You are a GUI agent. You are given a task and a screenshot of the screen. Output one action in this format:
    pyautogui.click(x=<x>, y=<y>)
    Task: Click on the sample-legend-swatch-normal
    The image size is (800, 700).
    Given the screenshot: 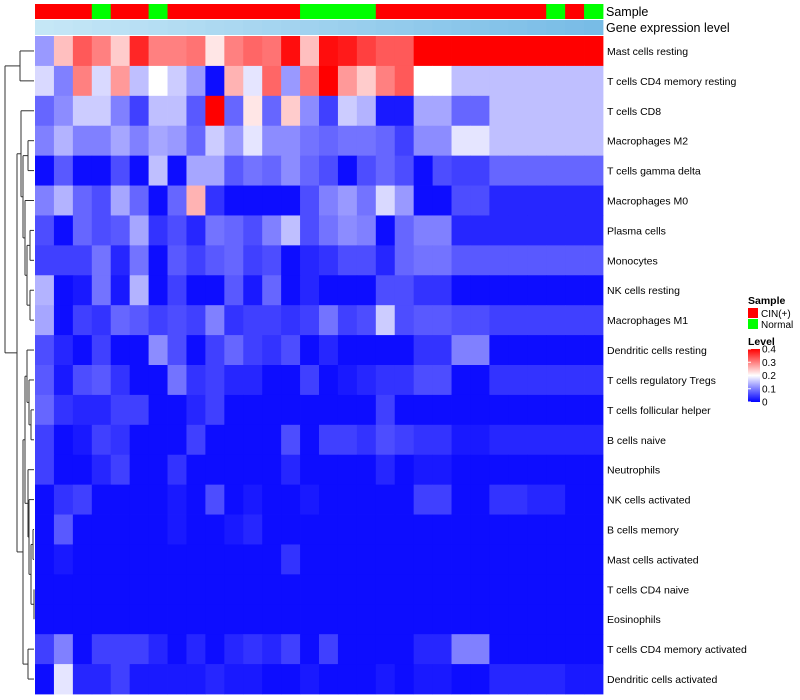 What is the action you would take?
    pyautogui.click(x=753, y=324)
    